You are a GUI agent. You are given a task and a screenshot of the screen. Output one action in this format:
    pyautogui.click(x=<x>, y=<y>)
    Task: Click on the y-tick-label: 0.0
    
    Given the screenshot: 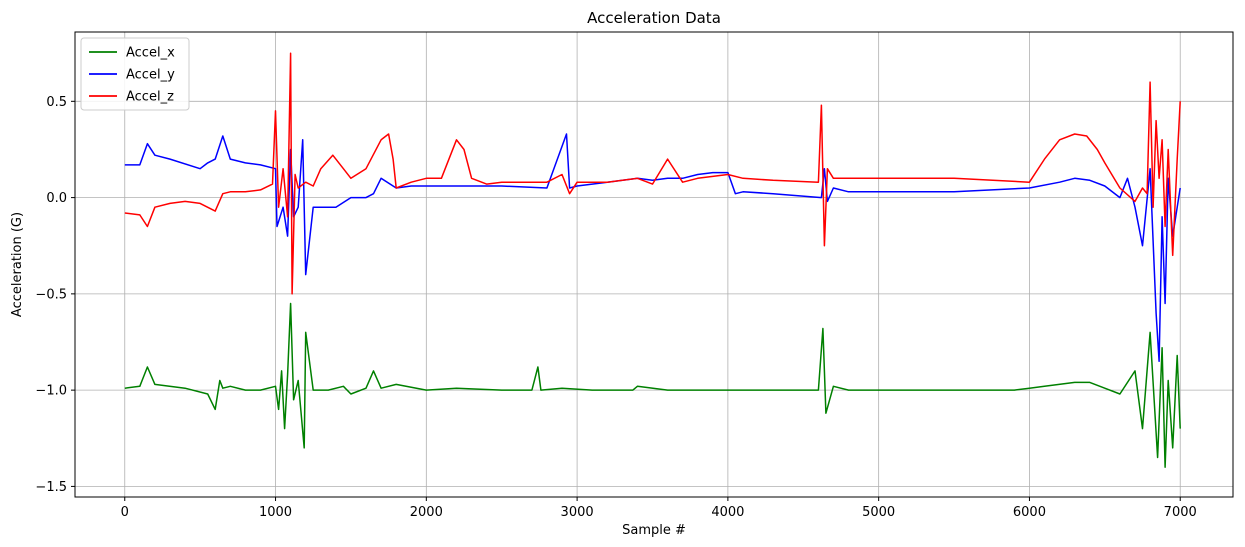 What is the action you would take?
    pyautogui.click(x=56, y=198)
    